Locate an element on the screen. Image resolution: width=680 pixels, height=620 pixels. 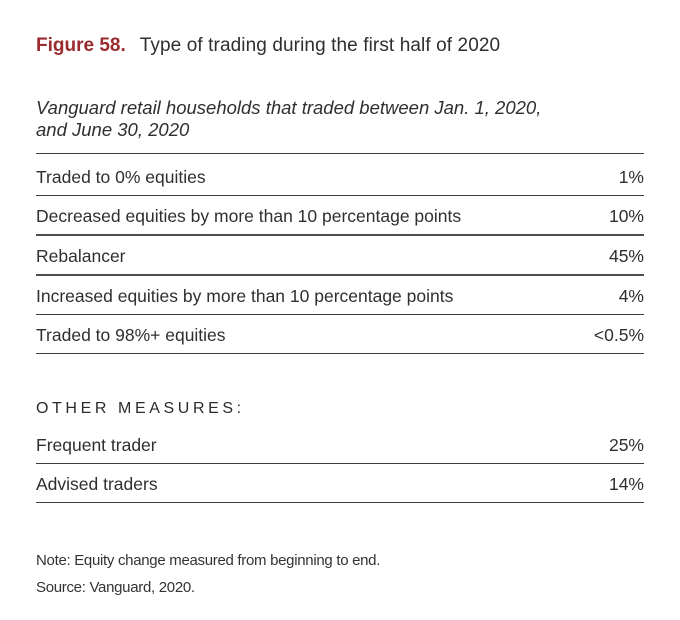
row-value: 4% is located at coordinates (631, 296).